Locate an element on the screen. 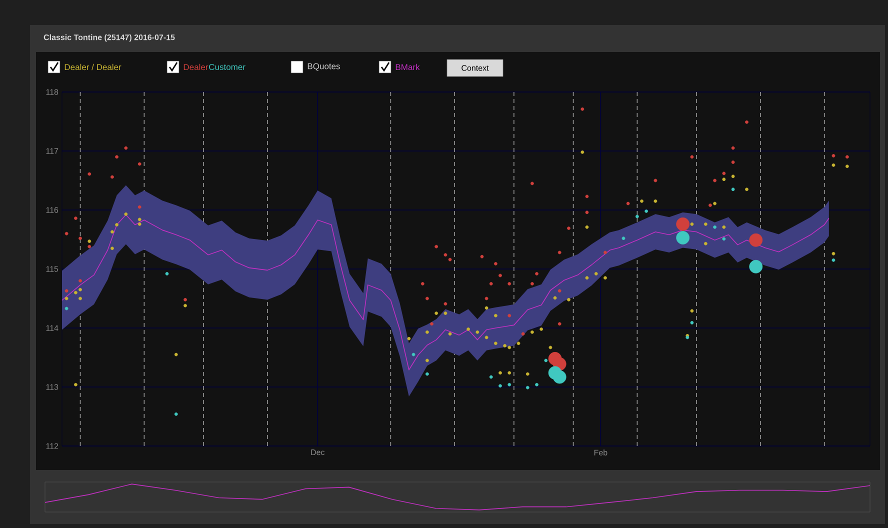  text: BQuotes is located at coordinates (324, 67).